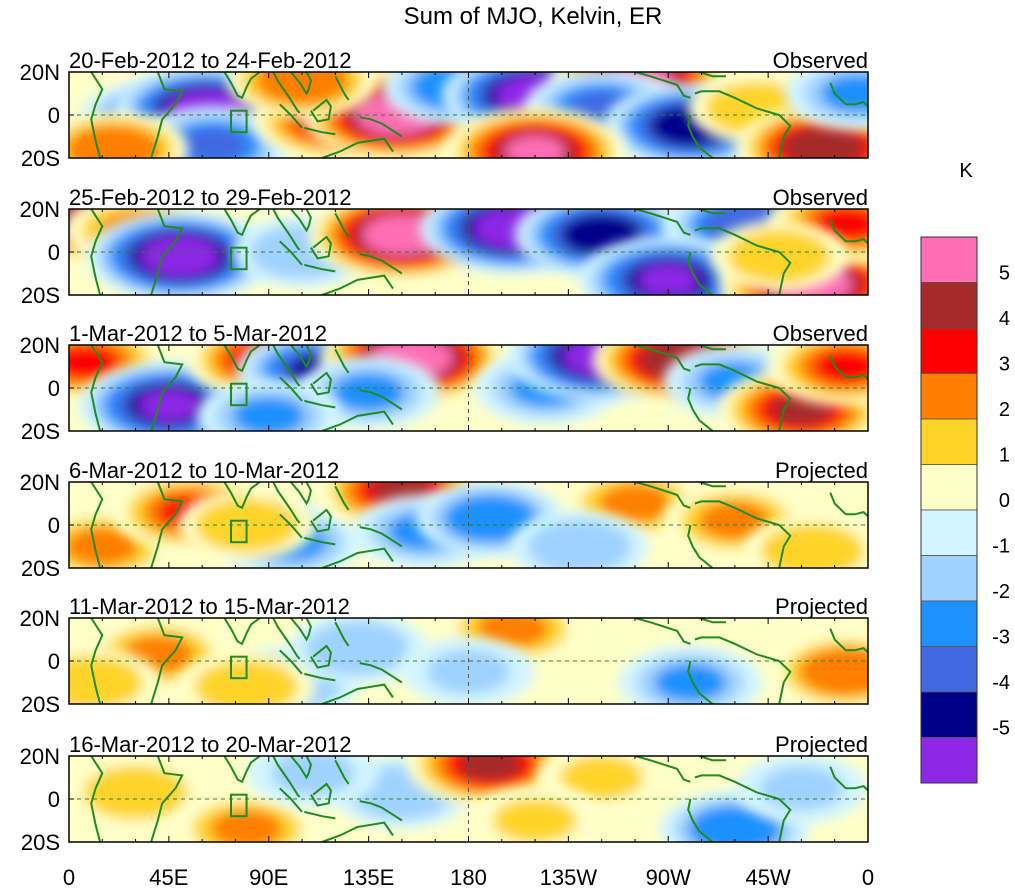 The image size is (1015, 889). What do you see at coordinates (1001, 592) in the screenshot?
I see `colorbar-tick-label: -2` at bounding box center [1001, 592].